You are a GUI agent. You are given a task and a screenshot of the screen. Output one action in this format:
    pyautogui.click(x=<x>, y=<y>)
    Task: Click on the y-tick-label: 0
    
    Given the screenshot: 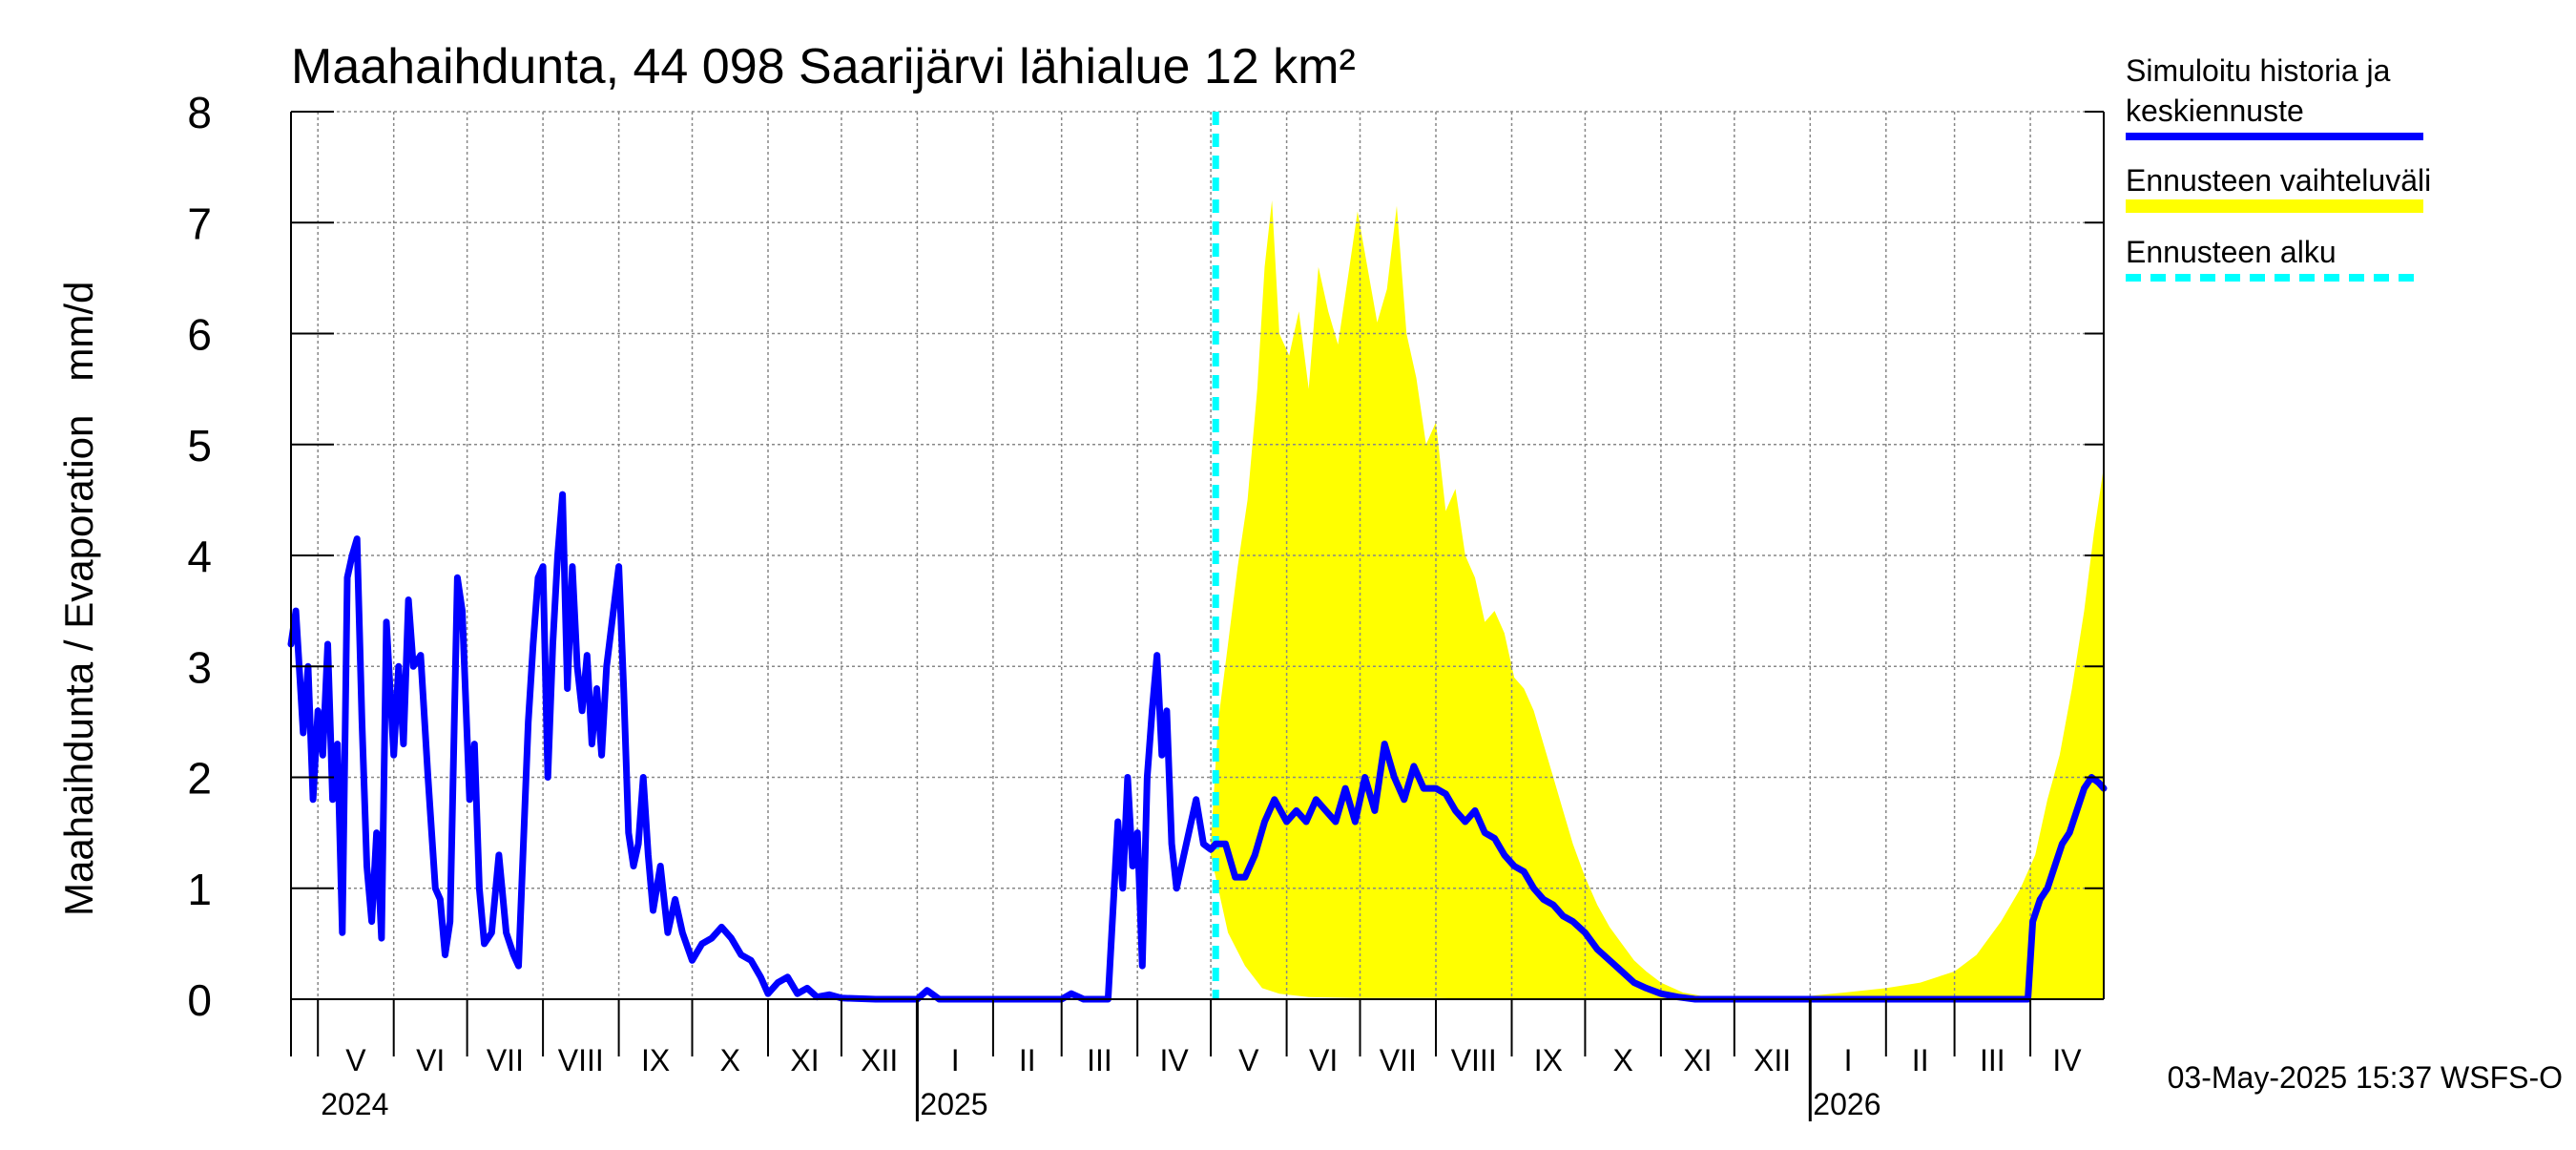 What is the action you would take?
    pyautogui.click(x=199, y=1000)
    